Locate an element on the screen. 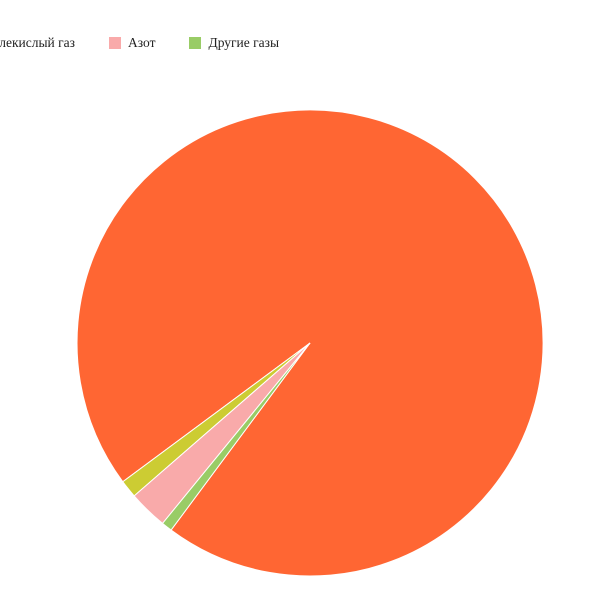  legend-label-carbon-dioxide: Углекислый газ is located at coordinates (37, 42).